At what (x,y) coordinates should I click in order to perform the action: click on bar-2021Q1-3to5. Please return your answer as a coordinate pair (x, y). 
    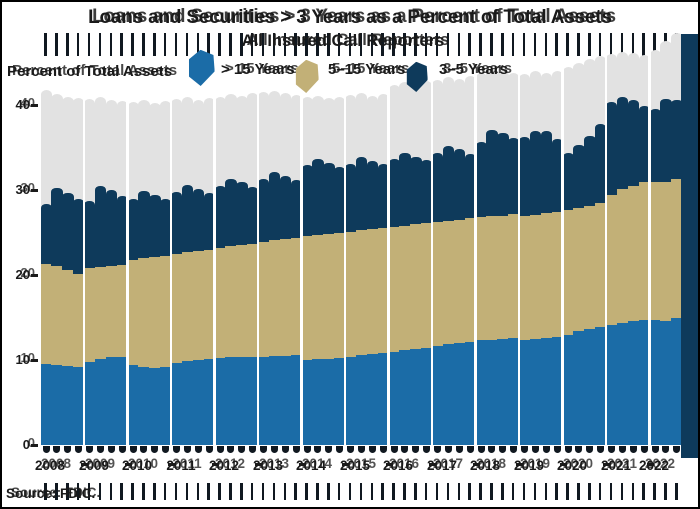
    Looking at the image, I should click on (612, 149).